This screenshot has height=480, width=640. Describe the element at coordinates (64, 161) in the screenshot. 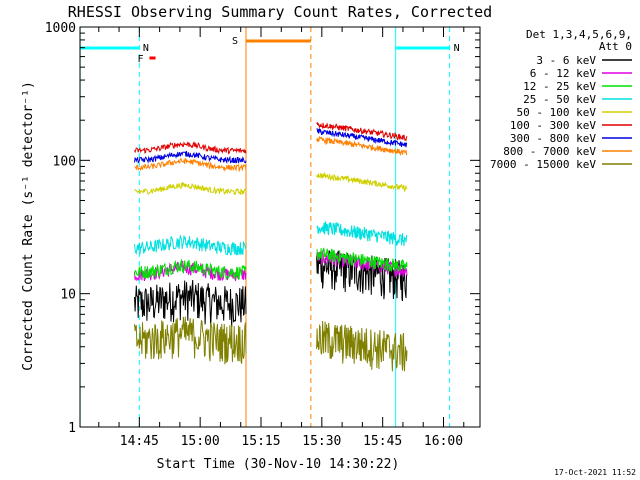

I see `y-tick-label-2: 100` at that location.